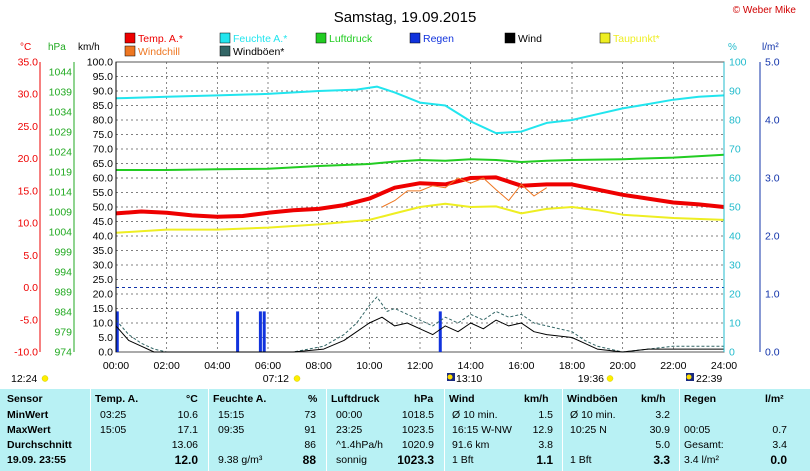 This screenshot has width=810, height=471. Describe the element at coordinates (103, 309) in the screenshot. I see `tick-kmh-17: 15.0` at that location.